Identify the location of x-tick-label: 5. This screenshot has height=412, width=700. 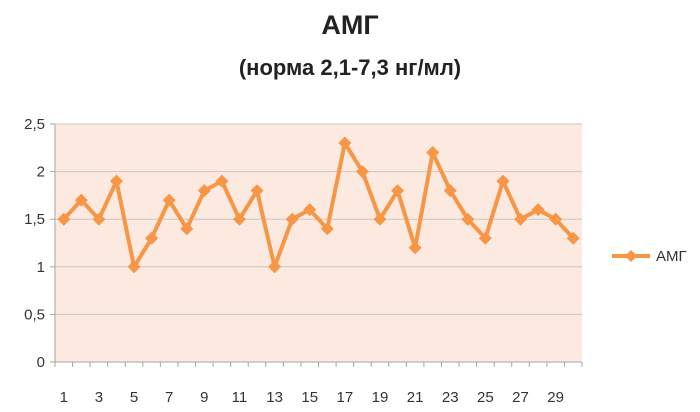
(134, 397).